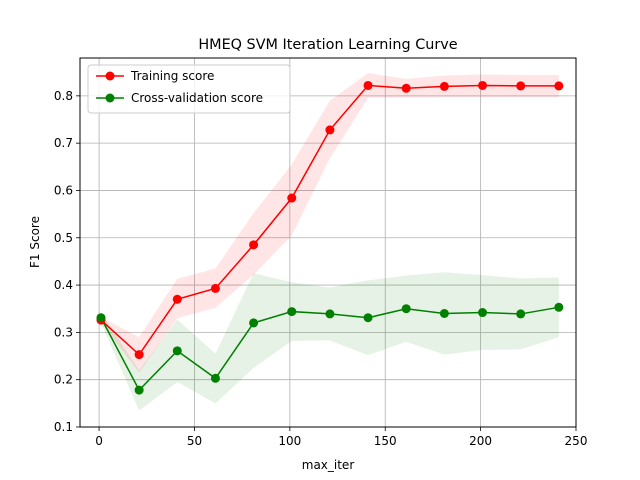 This screenshot has width=640, height=480. What do you see at coordinates (63, 332) in the screenshot?
I see `y-tick-label: 0.3` at bounding box center [63, 332].